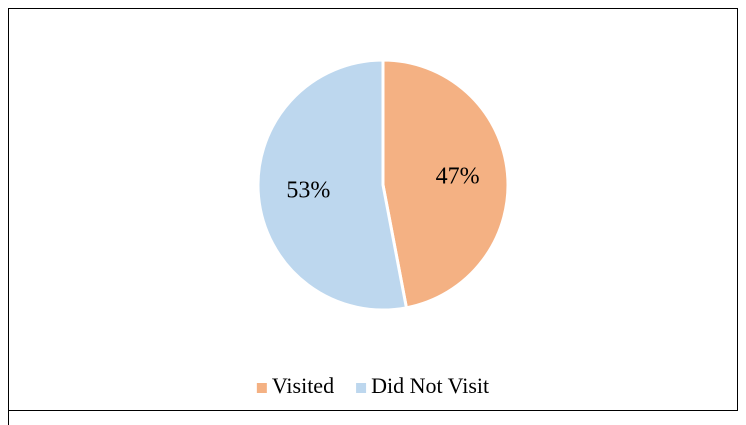 The height and width of the screenshot is (425, 746). Describe the element at coordinates (458, 176) in the screenshot. I see `data-label: 47%` at that location.